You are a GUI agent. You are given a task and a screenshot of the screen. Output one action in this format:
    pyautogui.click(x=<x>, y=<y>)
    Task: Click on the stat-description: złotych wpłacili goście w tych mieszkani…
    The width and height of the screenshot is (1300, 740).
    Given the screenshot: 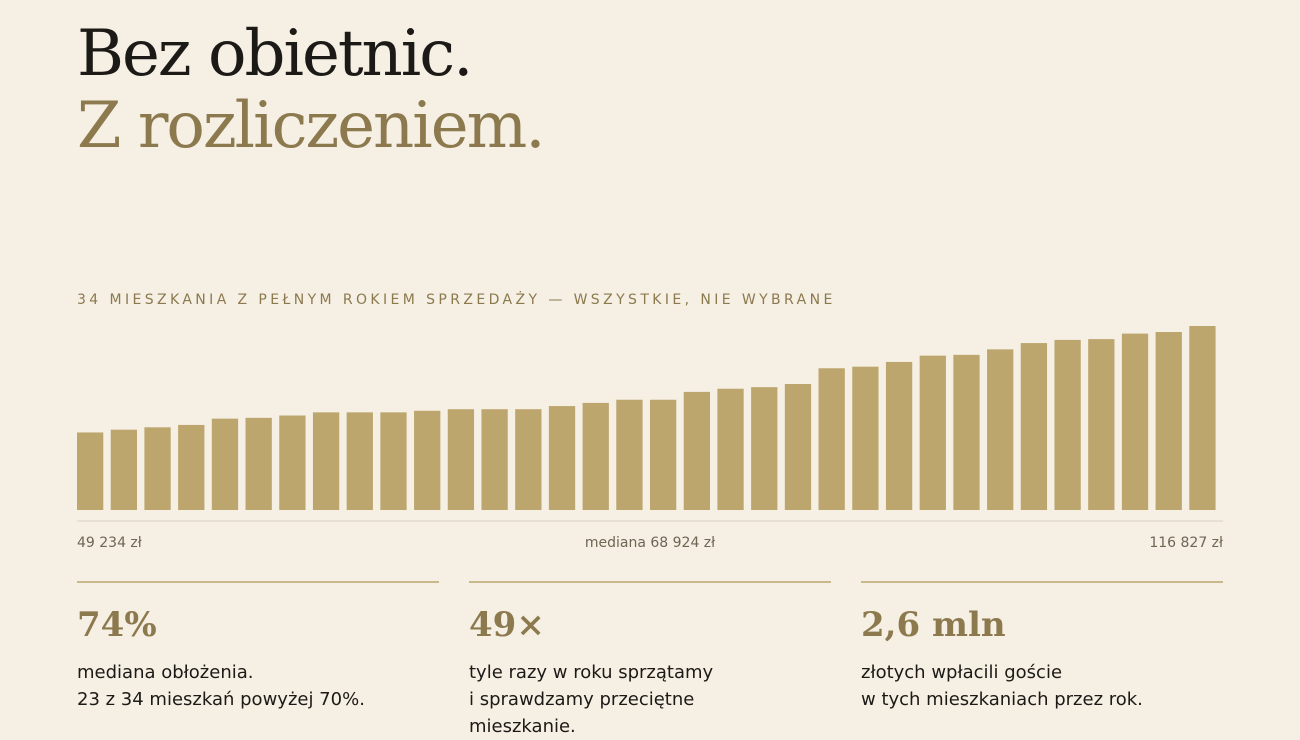 What is the action you would take?
    pyautogui.click(x=1042, y=686)
    